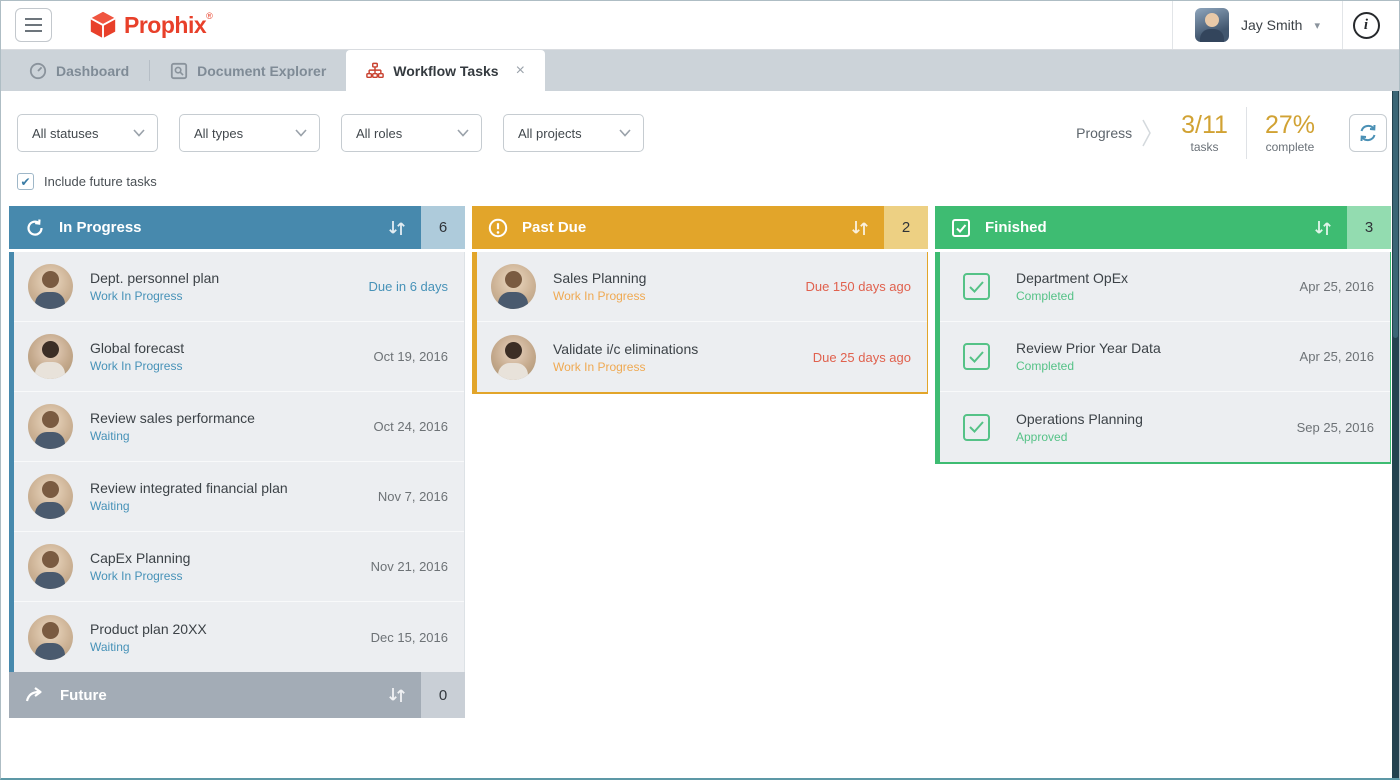 Image resolution: width=1400 pixels, height=780 pixels. Describe the element at coordinates (150, 25) in the screenshot. I see `prophix-logo: Prophix ®` at that location.